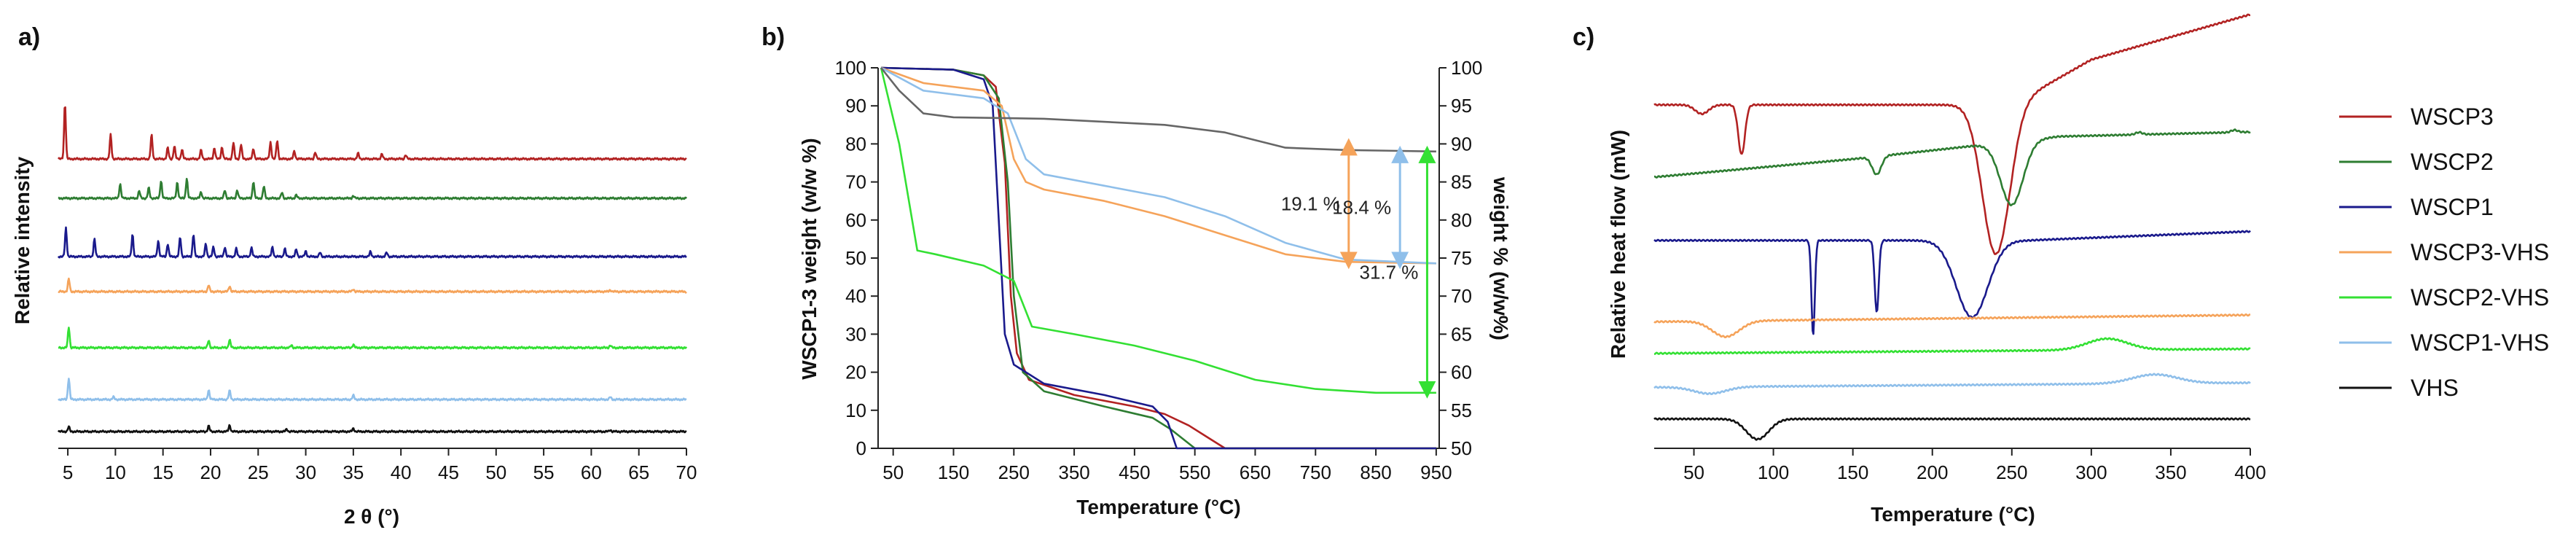  What do you see at coordinates (1014, 472) in the screenshot?
I see `panel-b-xtick-label: 250` at bounding box center [1014, 472].